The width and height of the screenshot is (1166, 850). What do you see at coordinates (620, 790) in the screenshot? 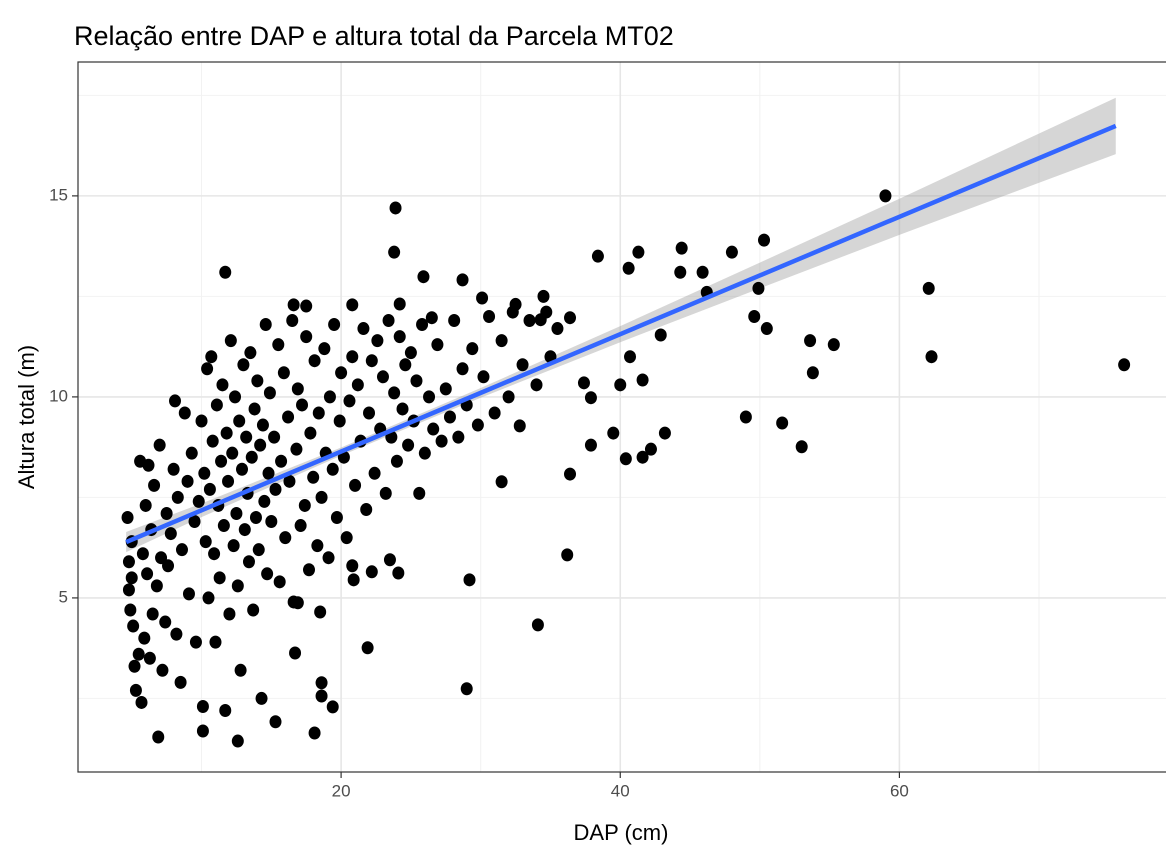
I see `x-tick-label: 40` at bounding box center [620, 790].